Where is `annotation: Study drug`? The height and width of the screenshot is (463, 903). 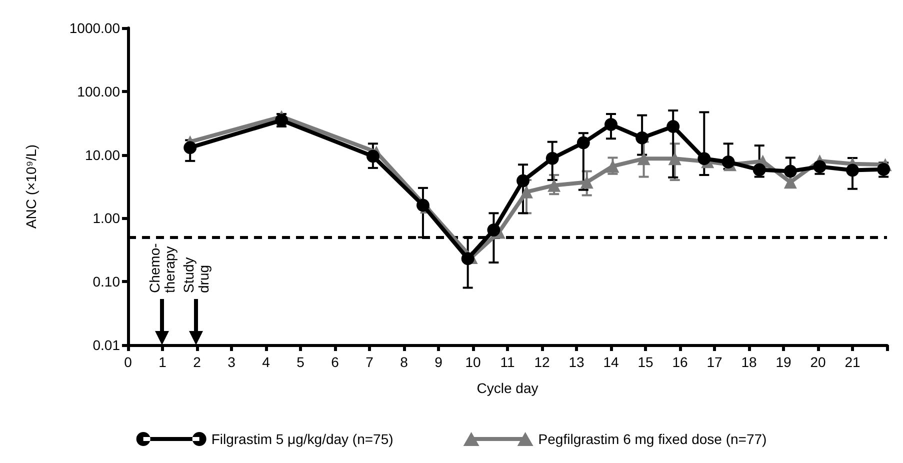 annotation: Study drug is located at coordinates (196, 275).